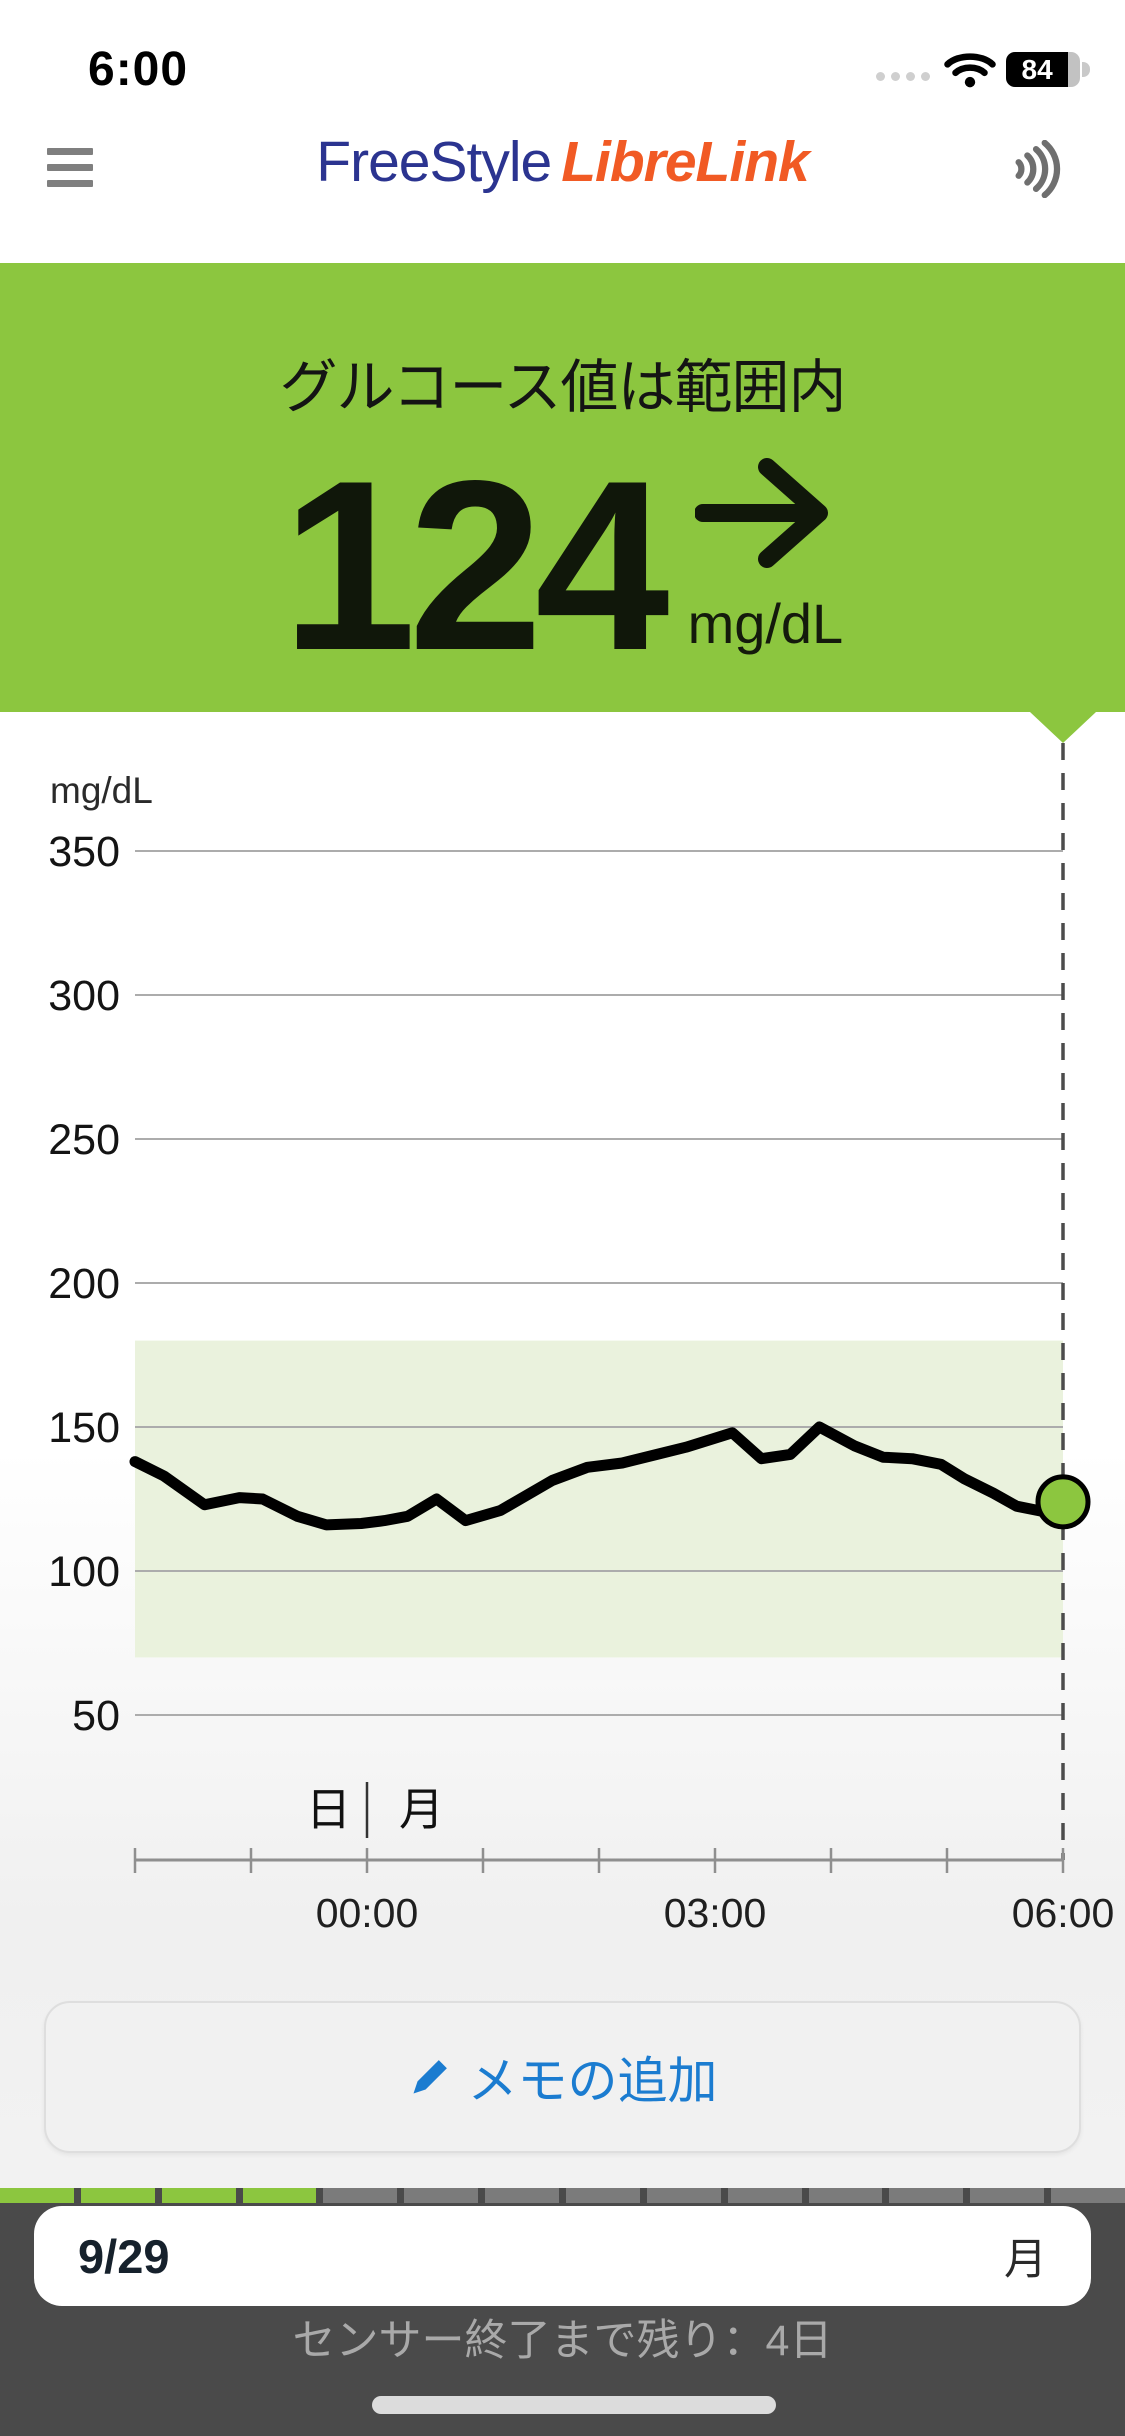 The image size is (1125, 2436). What do you see at coordinates (563, 387) in the screenshot?
I see `glucose-status-title: グルコース値は範囲内` at bounding box center [563, 387].